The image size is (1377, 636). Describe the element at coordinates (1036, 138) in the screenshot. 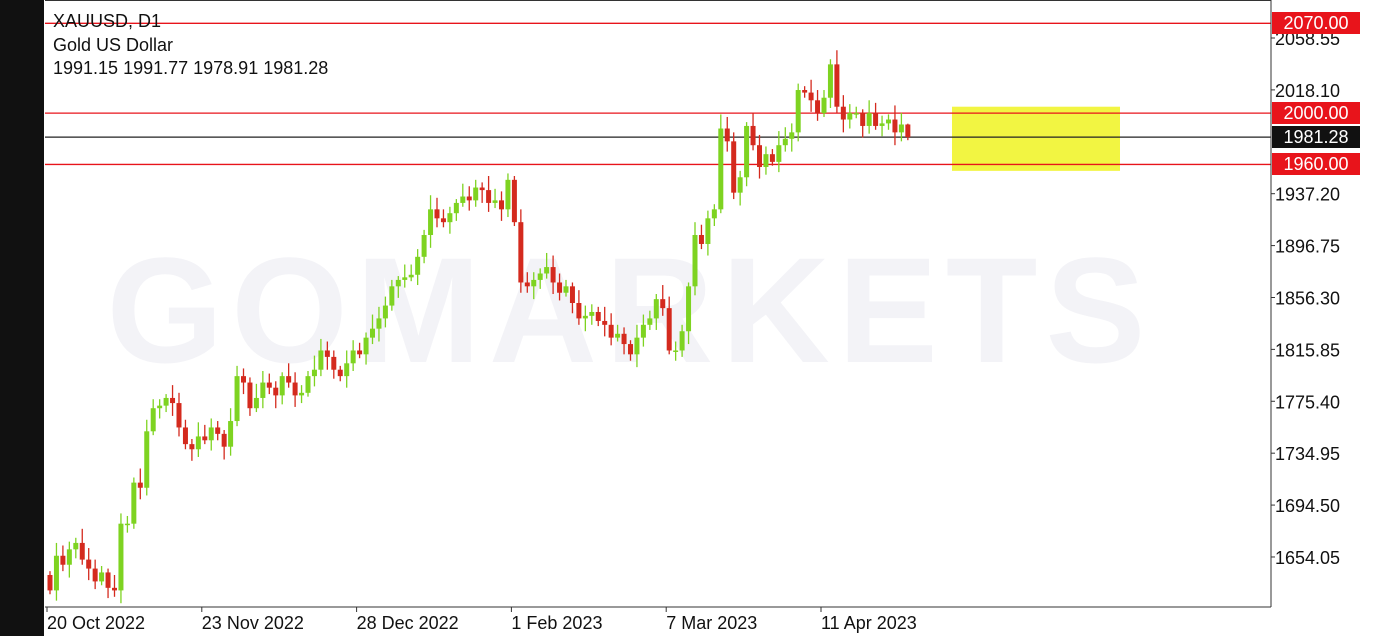

I see `highlight-zone` at that location.